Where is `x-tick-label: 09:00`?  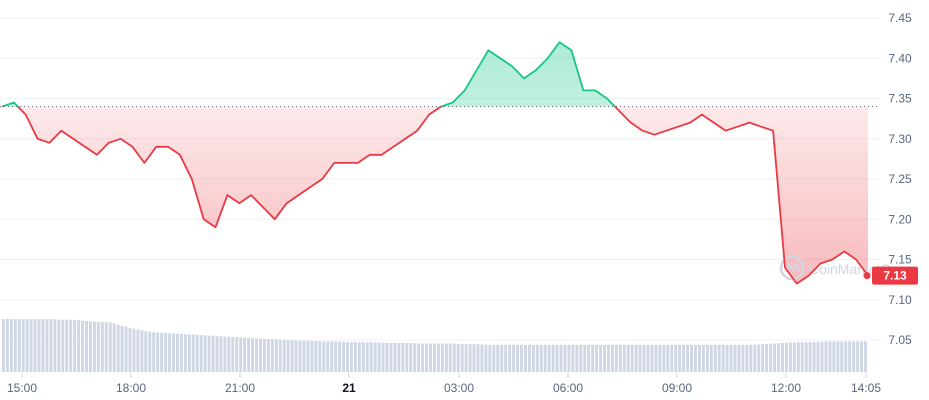
x-tick-label: 09:00 is located at coordinates (677, 388).